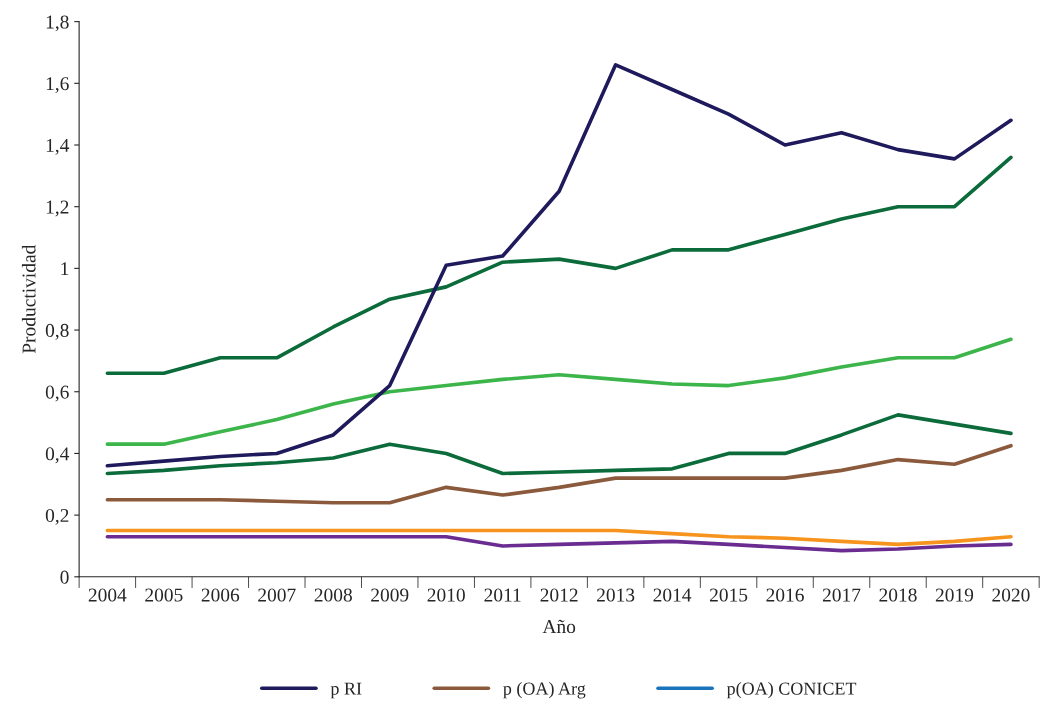 The width and height of the screenshot is (1055, 721). What do you see at coordinates (346, 690) in the screenshot?
I see `legend-label: p RI` at bounding box center [346, 690].